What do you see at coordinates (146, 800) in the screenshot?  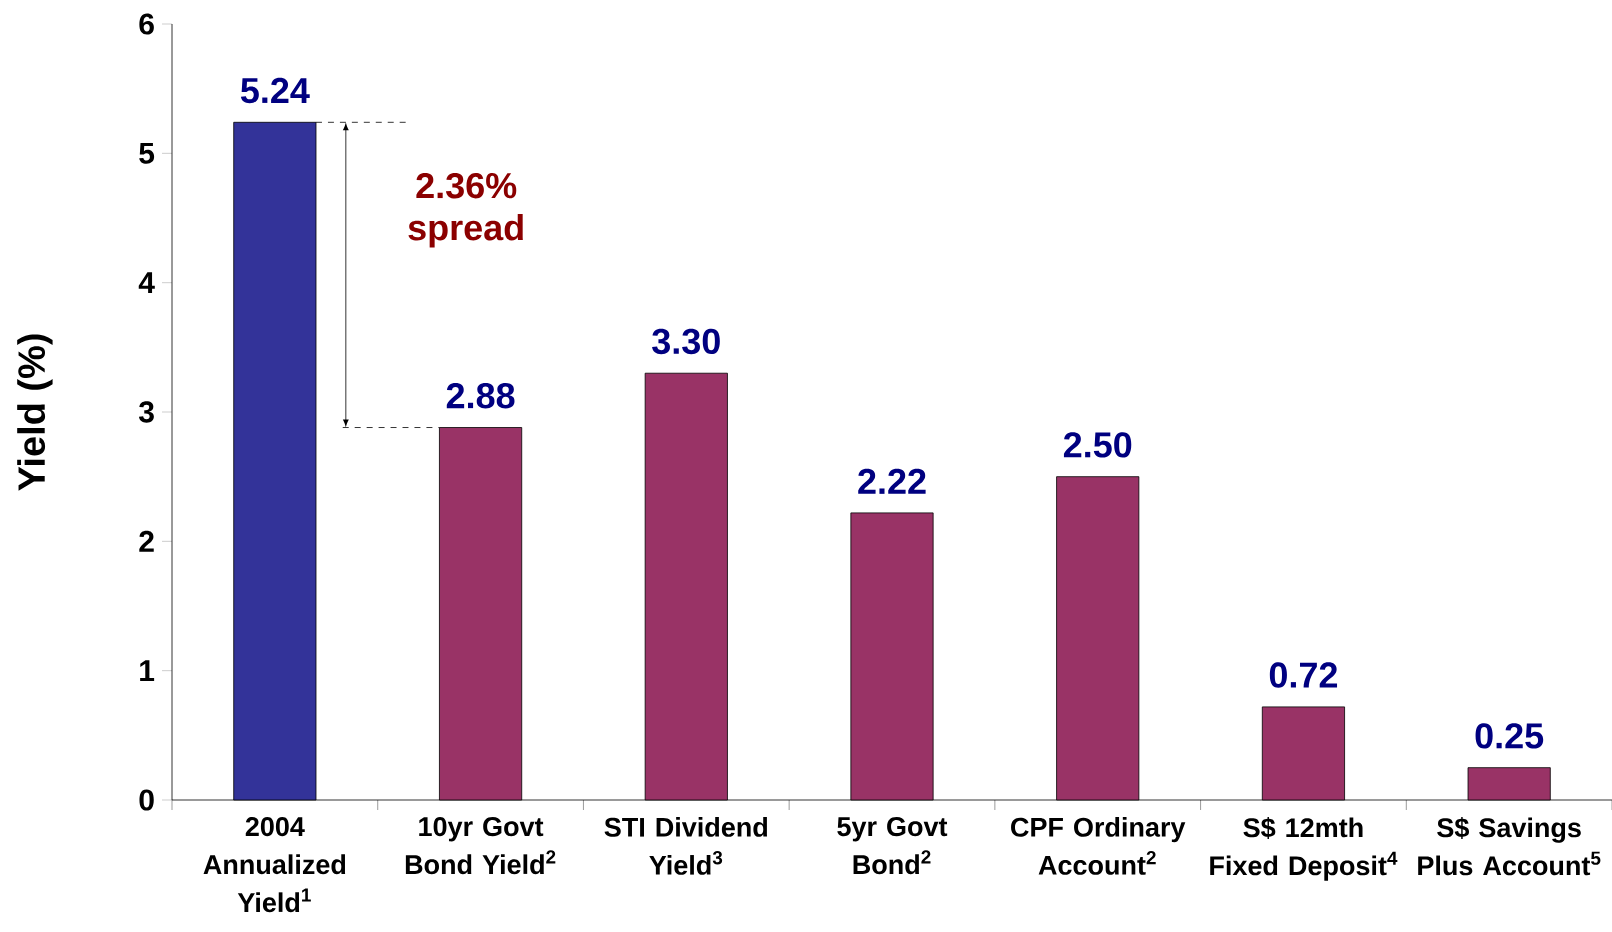 I see `y-tick-label: 0` at bounding box center [146, 800].